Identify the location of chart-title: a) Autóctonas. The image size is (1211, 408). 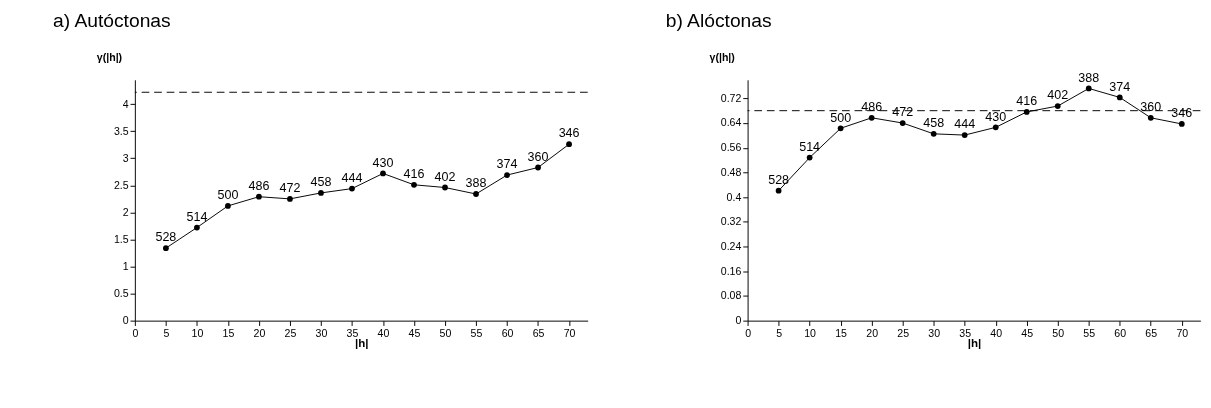
(111, 20).